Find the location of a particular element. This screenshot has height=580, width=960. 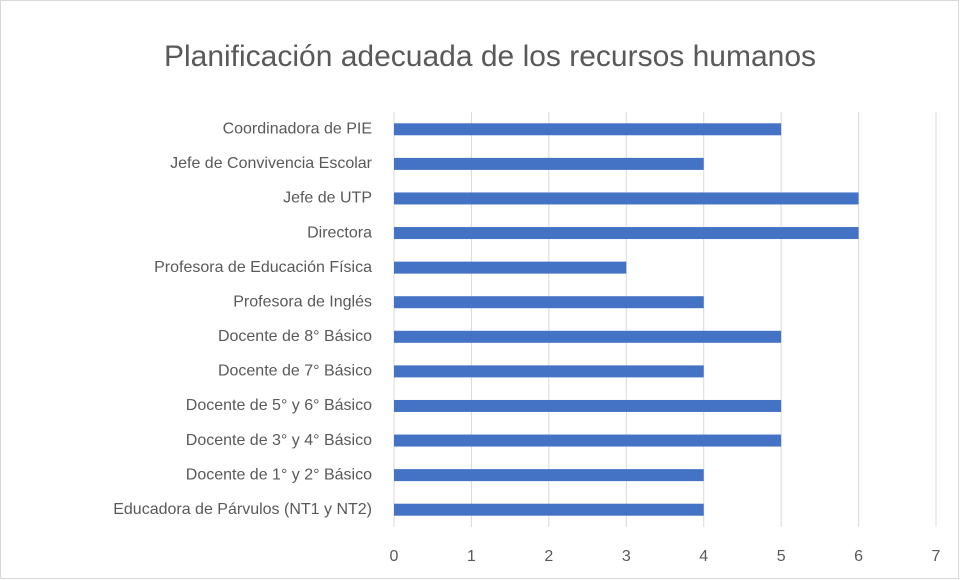

y-tick-label: Profesora de Educación Física is located at coordinates (263, 267).